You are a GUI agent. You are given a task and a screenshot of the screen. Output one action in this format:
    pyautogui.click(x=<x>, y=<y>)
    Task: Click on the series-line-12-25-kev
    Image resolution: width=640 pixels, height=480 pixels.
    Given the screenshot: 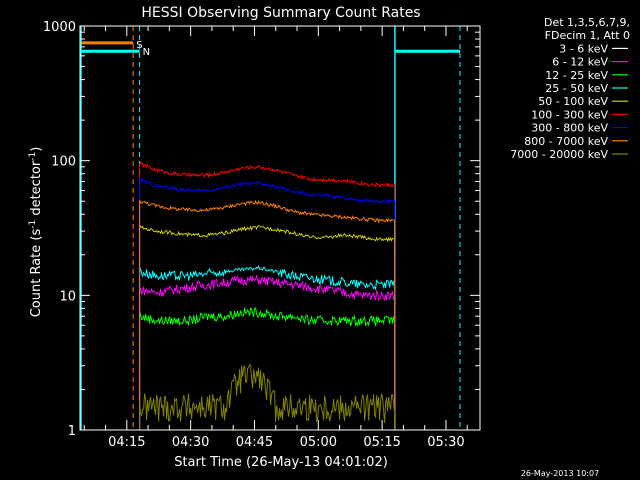 What is the action you would take?
    pyautogui.click(x=267, y=369)
    